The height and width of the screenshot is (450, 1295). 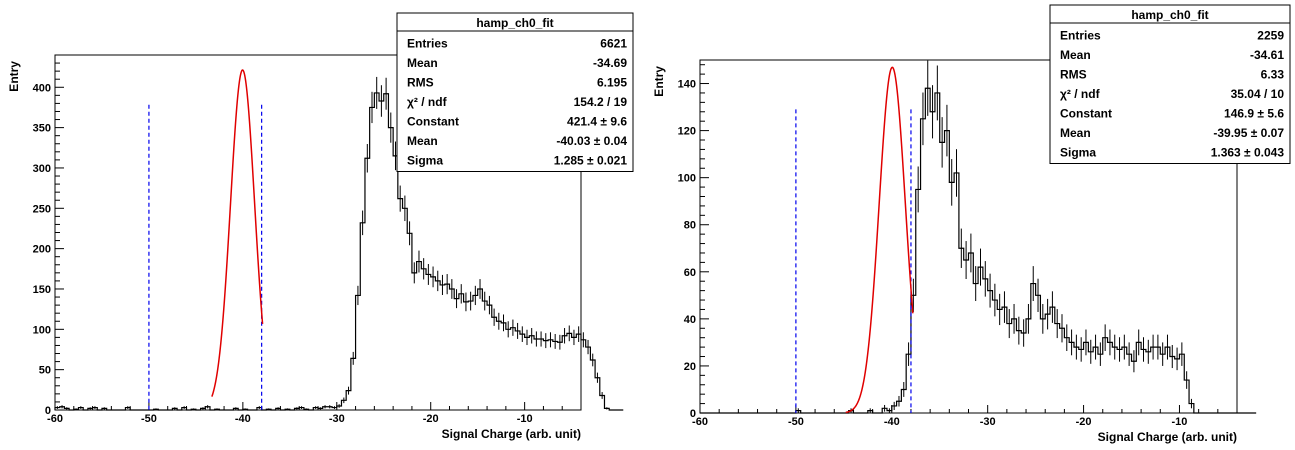 What do you see at coordinates (613, 44) in the screenshot?
I see `stat-value: 6621` at bounding box center [613, 44].